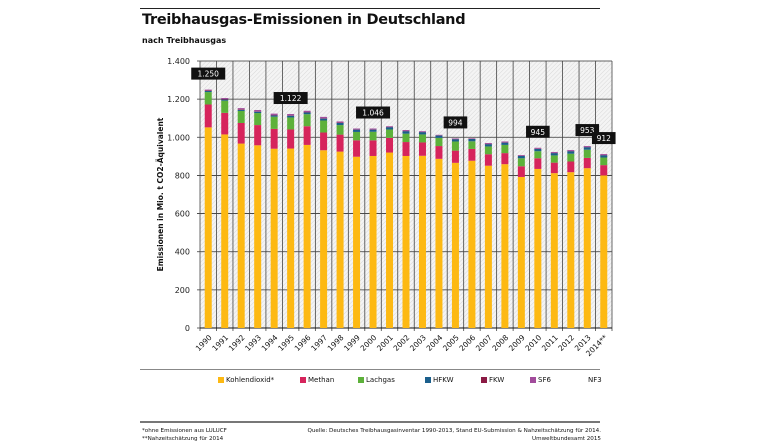  Describe the element at coordinates (587, 130) in the screenshot. I see `total-label: 953` at that location.